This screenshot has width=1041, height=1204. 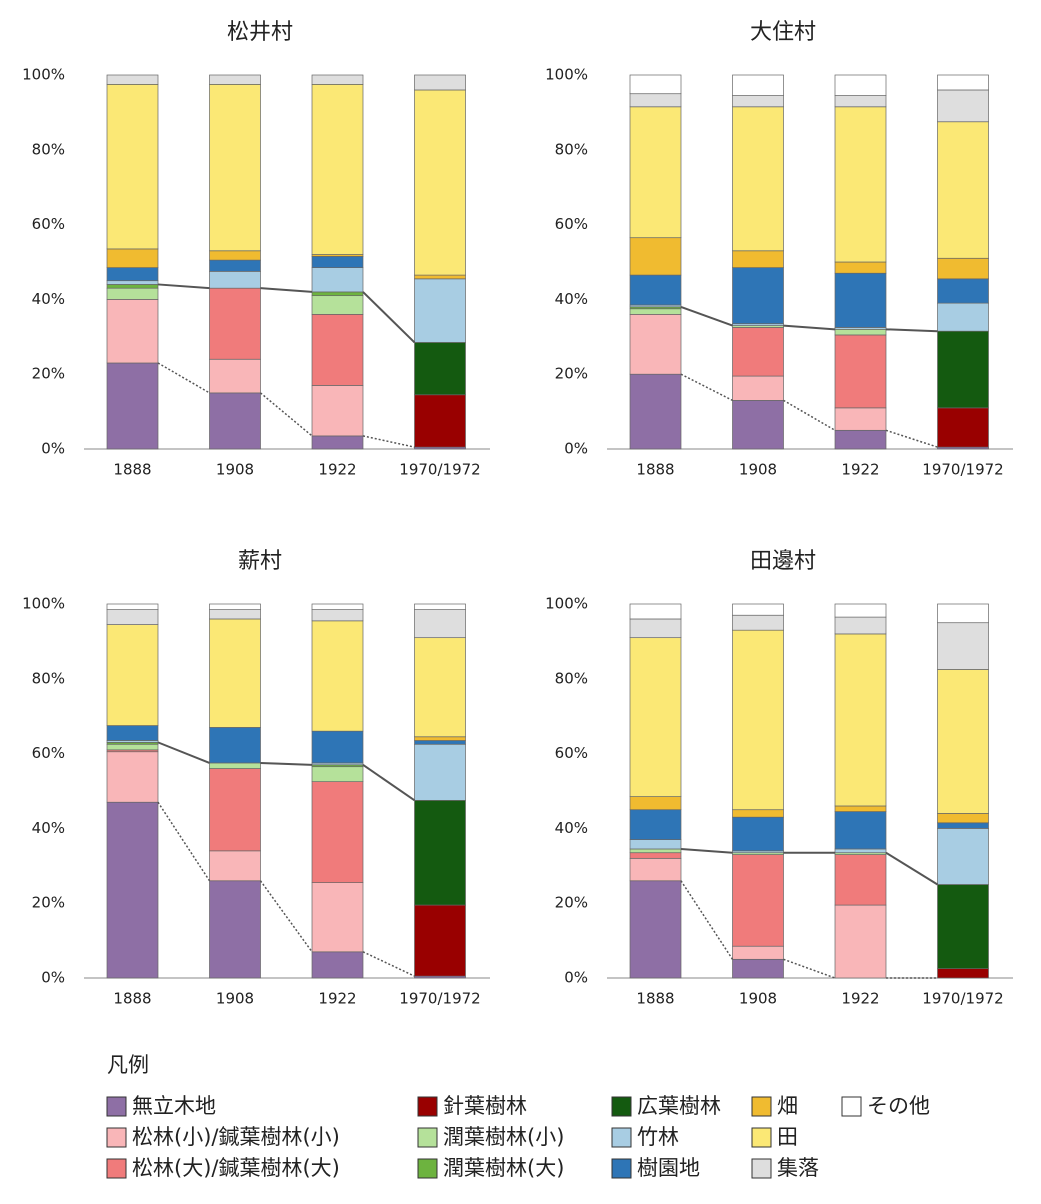 What do you see at coordinates (658, 1137) in the screenshot?
I see `legend-label: 竹林` at bounding box center [658, 1137].